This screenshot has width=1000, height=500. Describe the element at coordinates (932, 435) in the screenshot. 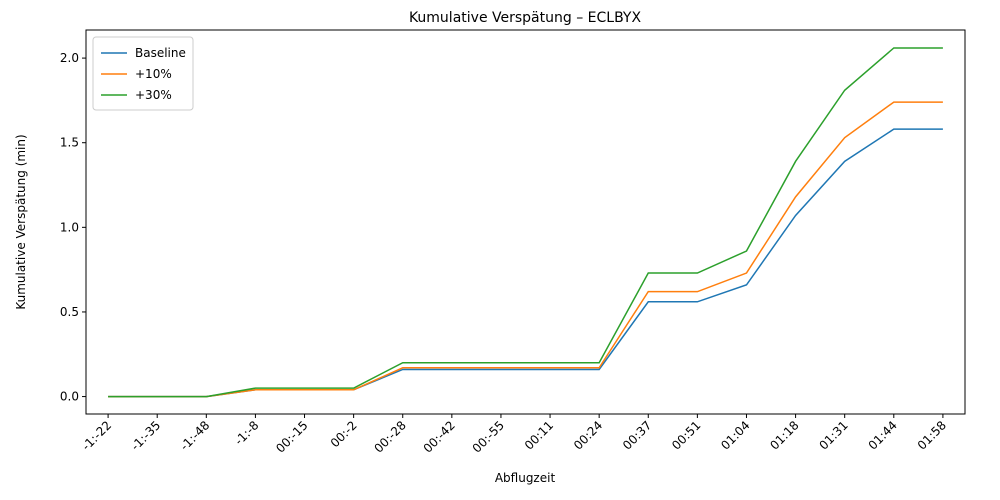

I see `x-tick-label: 01:58` at that location.